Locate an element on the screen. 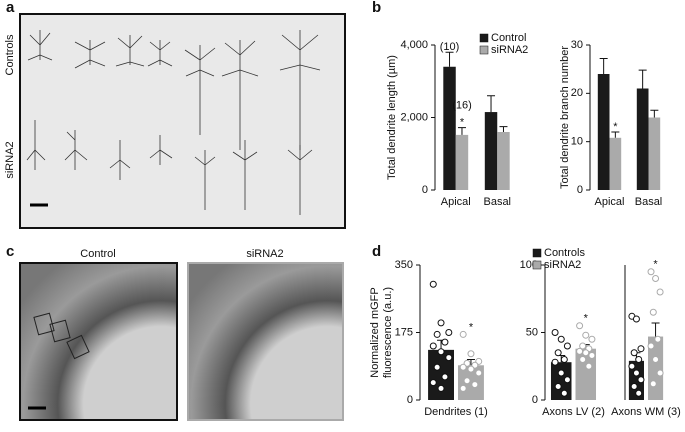  annotation: (10) is located at coordinates (450, 47).